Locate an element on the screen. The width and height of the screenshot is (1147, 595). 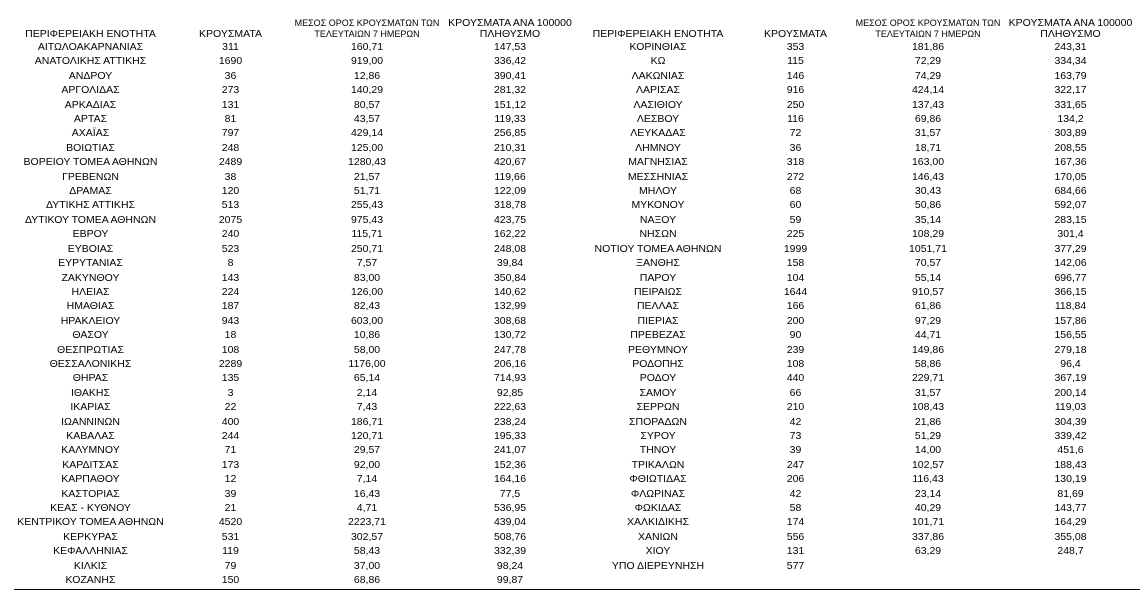
cell-value: 142,06 is located at coordinates (1070, 263).